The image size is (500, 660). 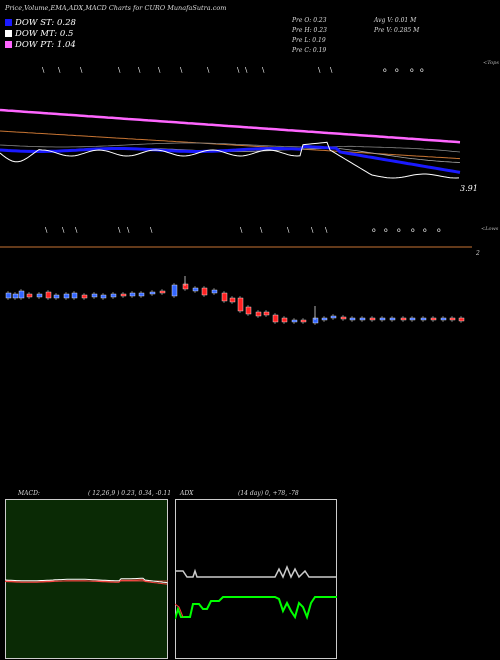 I want to click on legend-dow-mt: DOW MT: 0.5, so click(x=39, y=34).